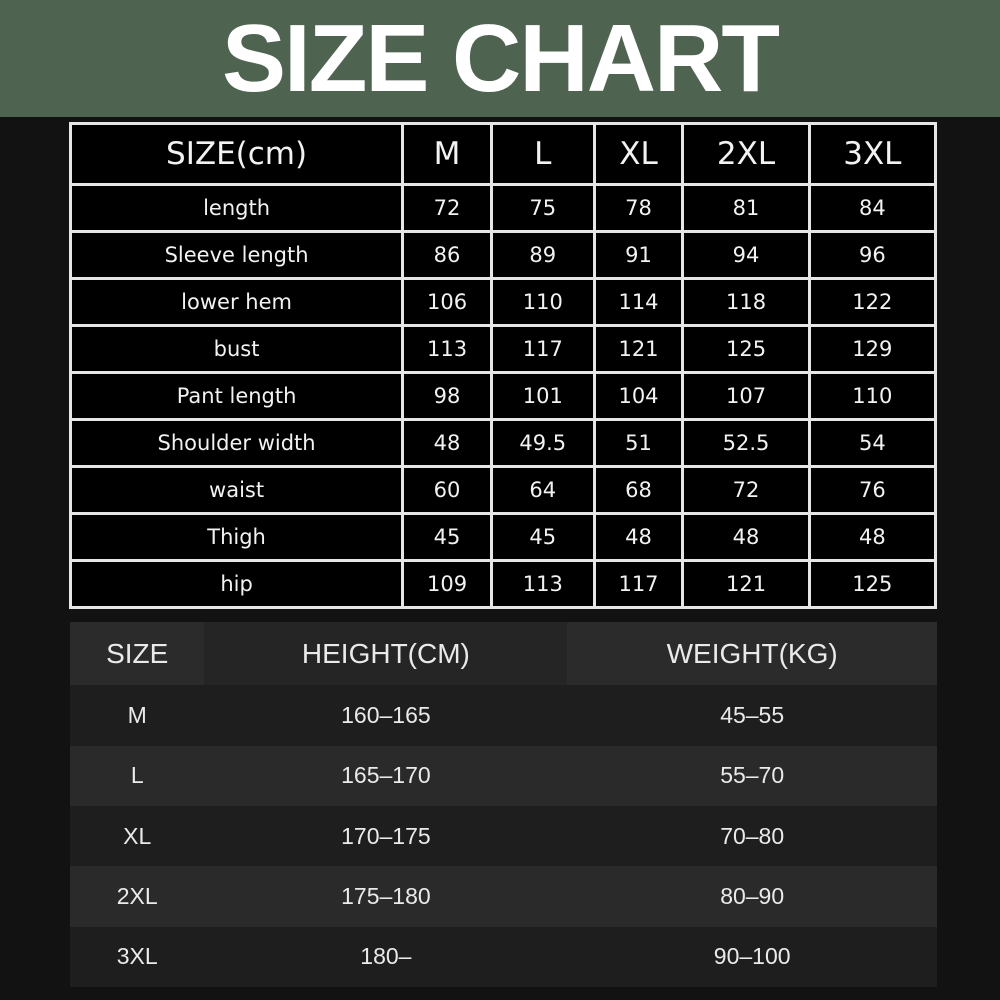 This screenshot has height=1000, width=1000. What do you see at coordinates (542, 443) in the screenshot?
I see `table-cell: 49.5` at bounding box center [542, 443].